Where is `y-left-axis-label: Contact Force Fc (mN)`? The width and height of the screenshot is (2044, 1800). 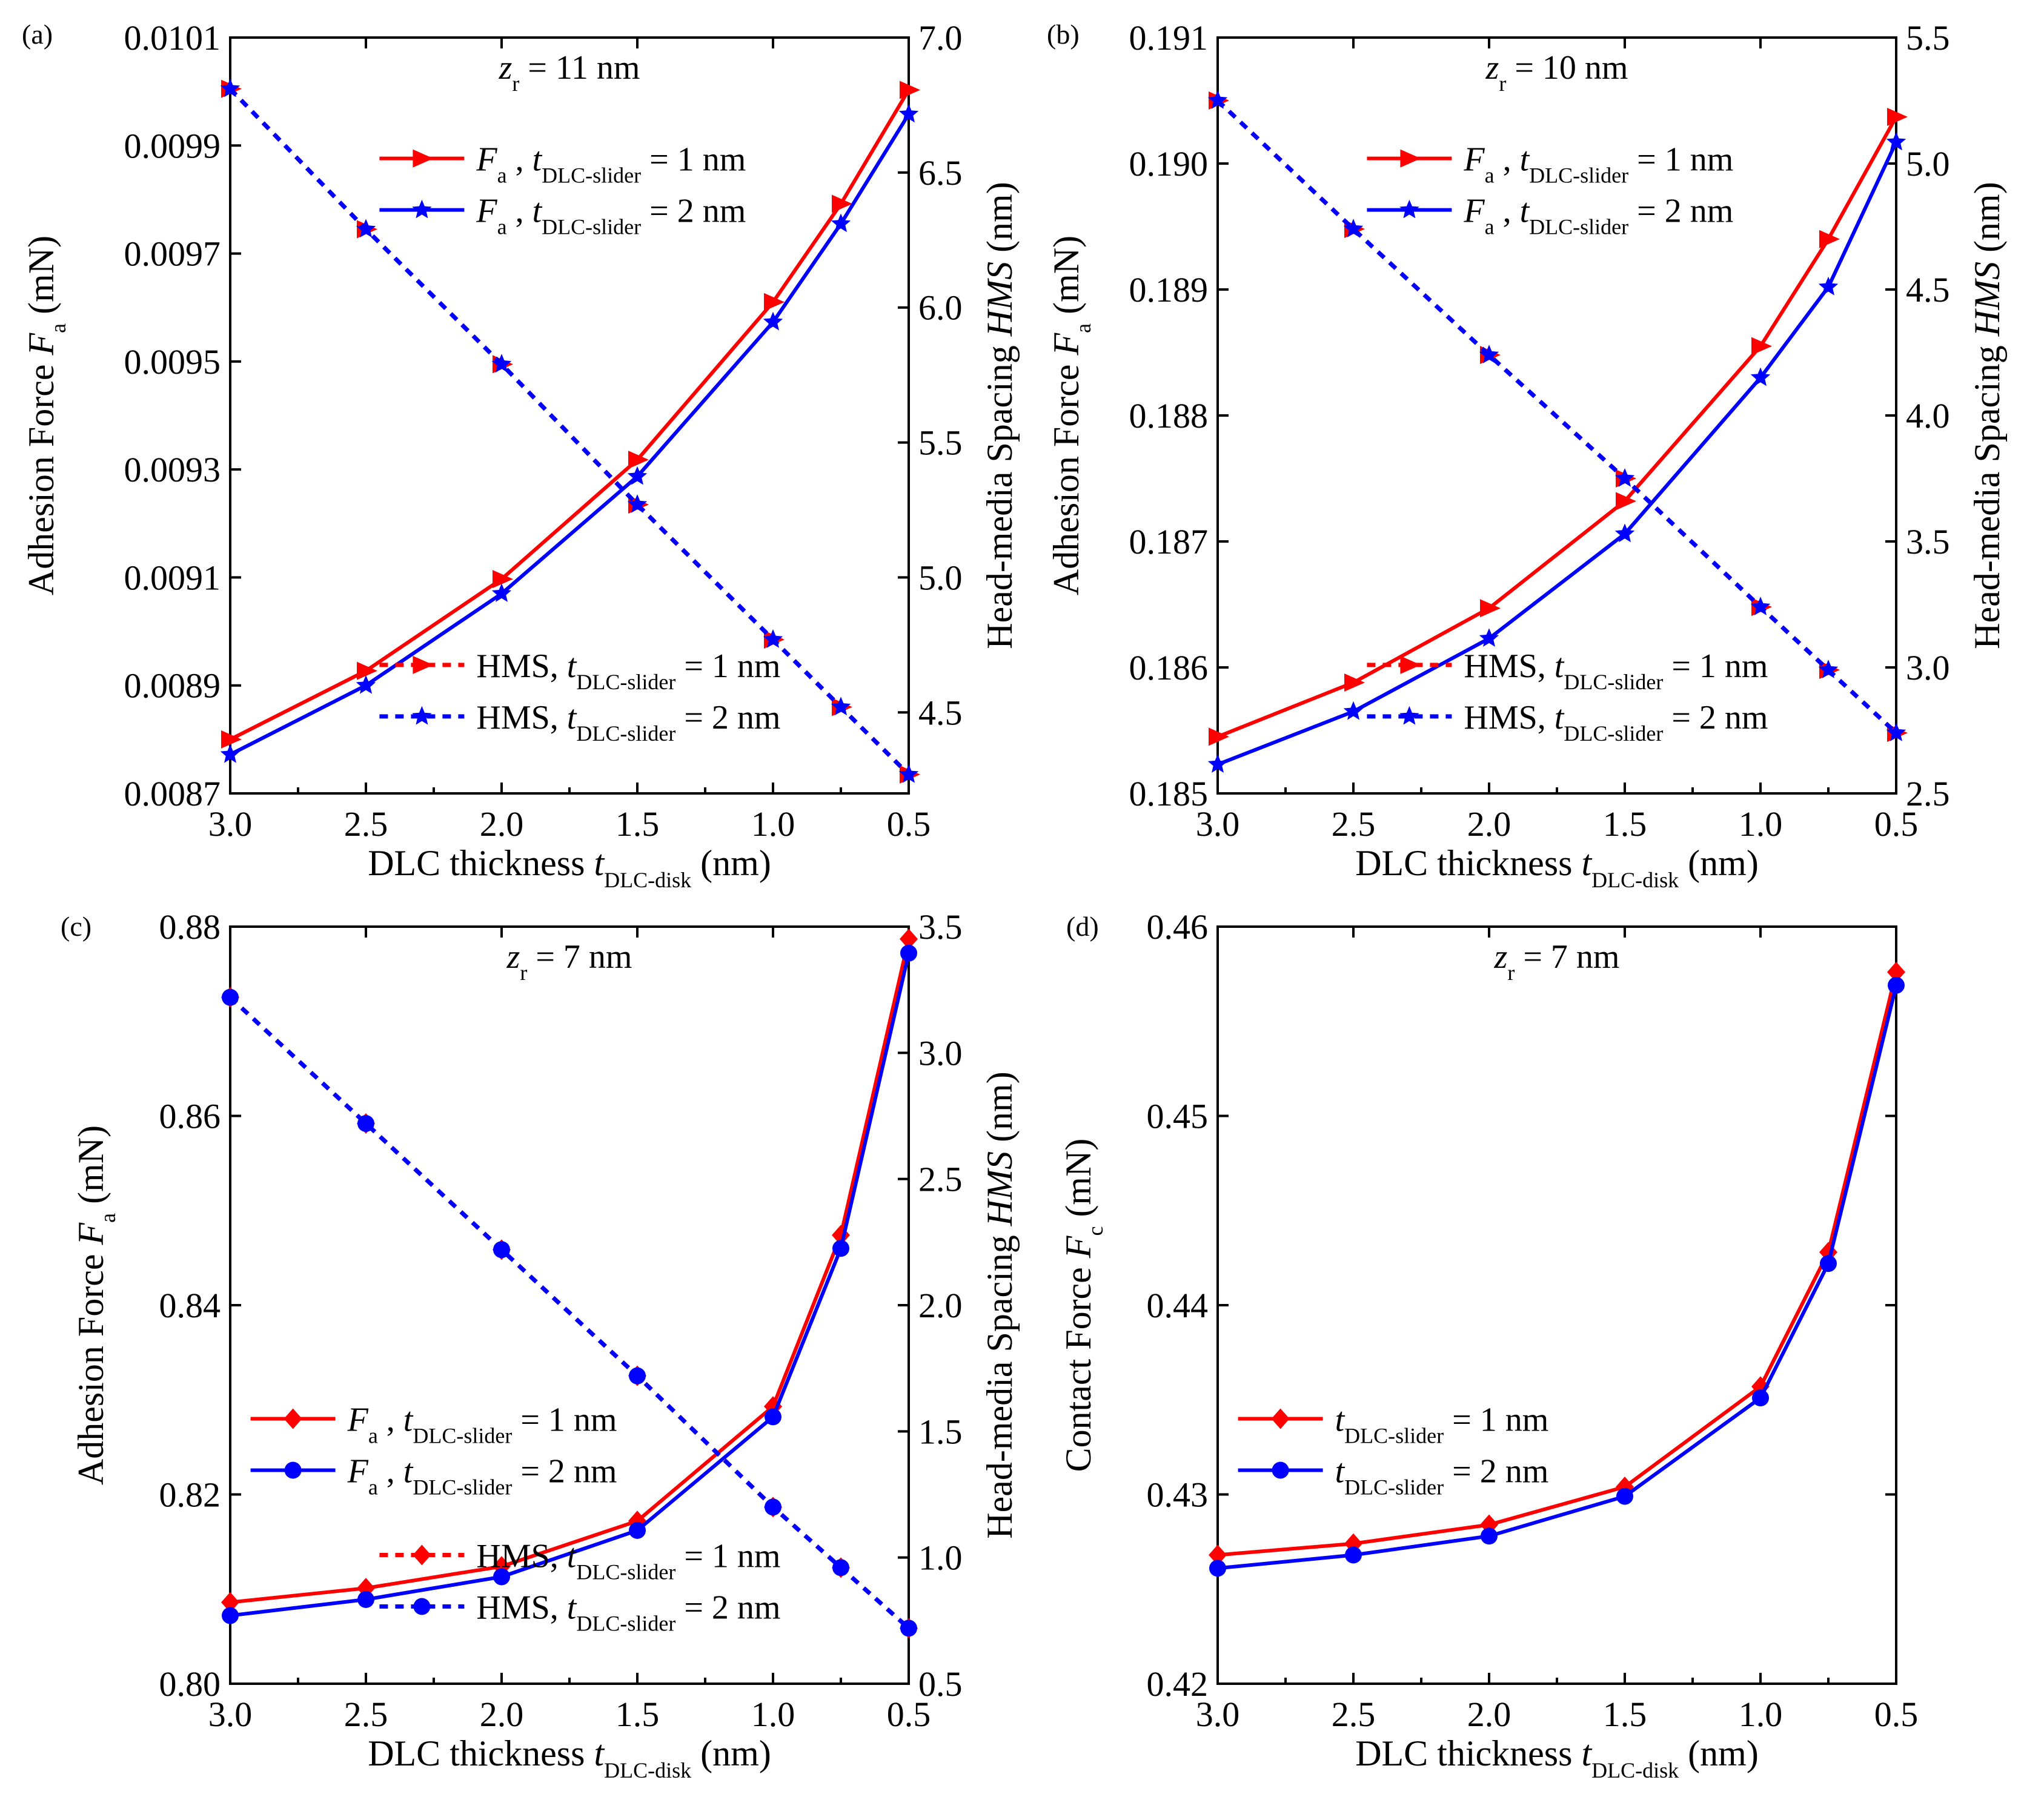 y-left-axis-label: Contact Force Fc (mN) is located at coordinates (1082, 1305).